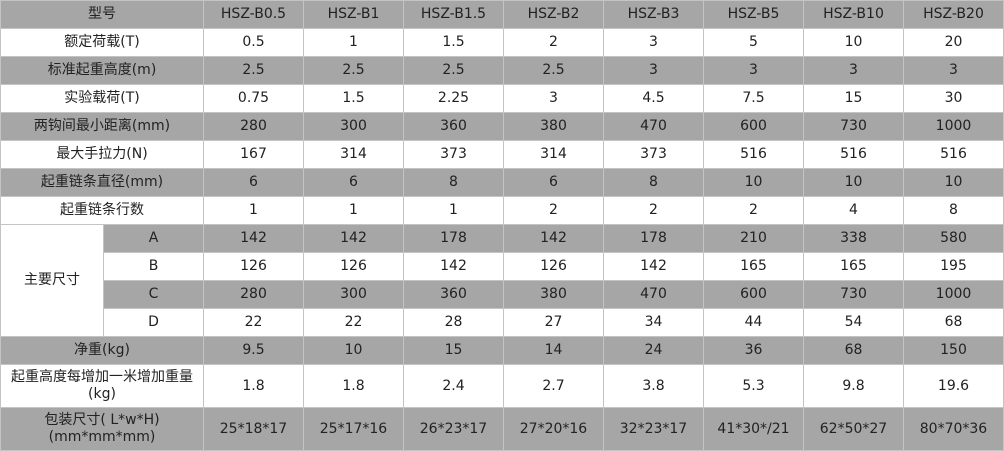 The image size is (1004, 451). What do you see at coordinates (102, 70) in the screenshot?
I see `row-label: 标准起重高度(m)` at bounding box center [102, 70].